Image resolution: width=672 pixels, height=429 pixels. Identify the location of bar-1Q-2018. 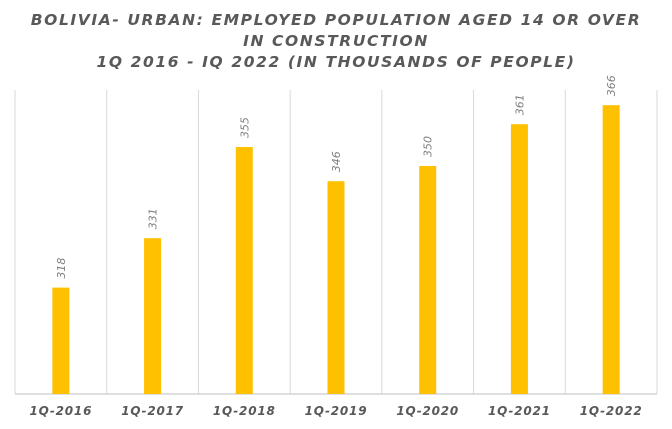
(244, 270).